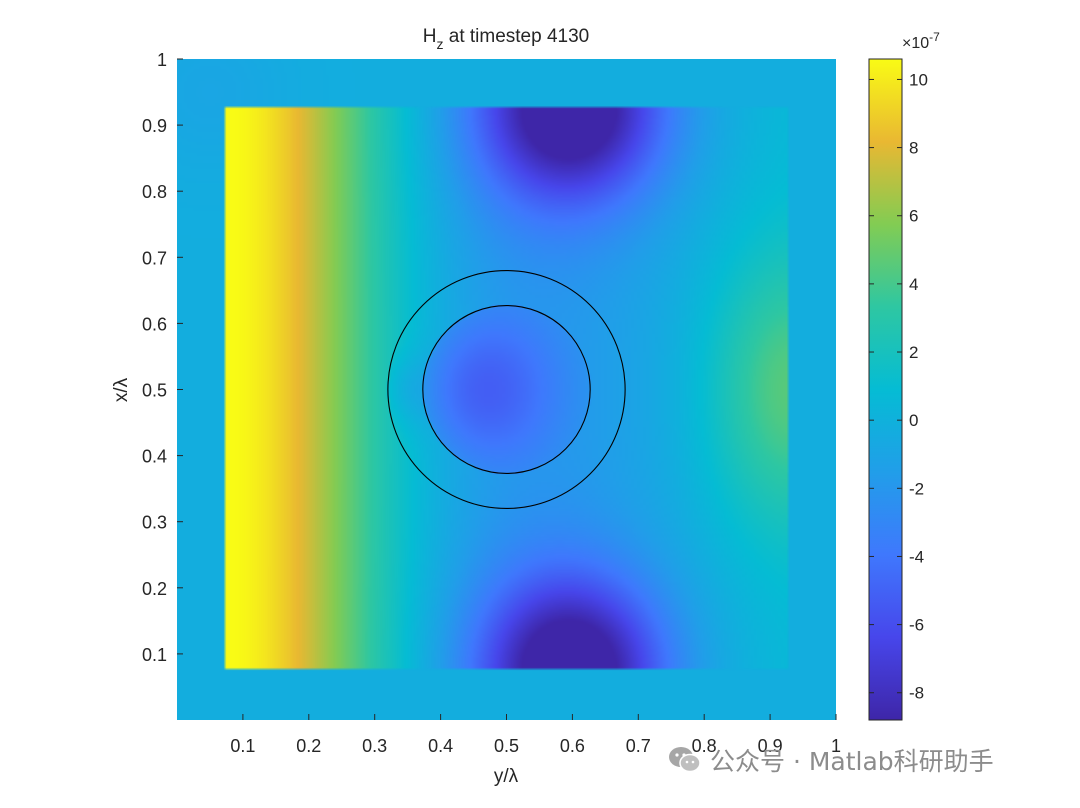 The image size is (1080, 808). I want to click on circle-inner, so click(506, 389).